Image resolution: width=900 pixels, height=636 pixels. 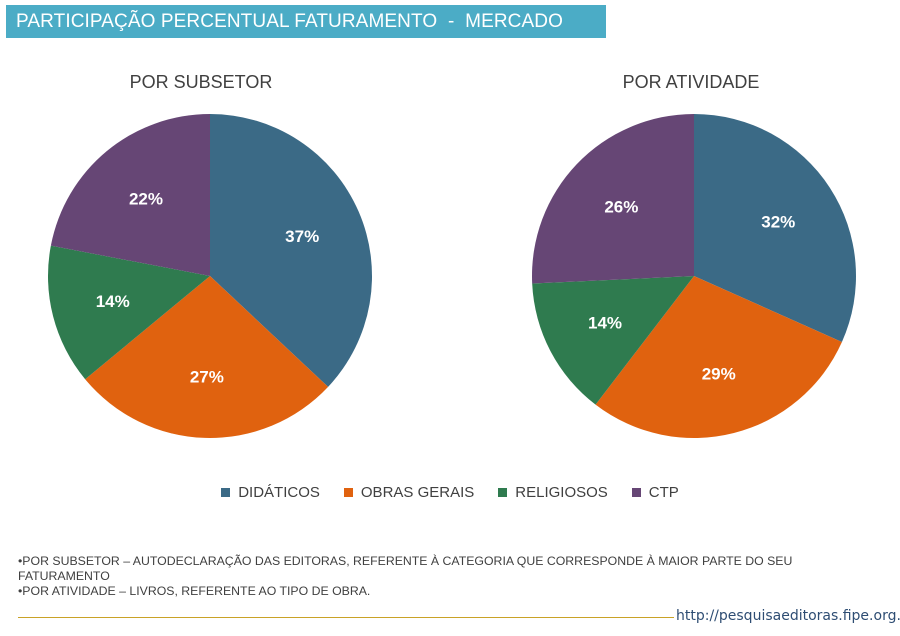 I want to click on chart-title-atividade: POR ATIVIDADE, so click(x=691, y=82).